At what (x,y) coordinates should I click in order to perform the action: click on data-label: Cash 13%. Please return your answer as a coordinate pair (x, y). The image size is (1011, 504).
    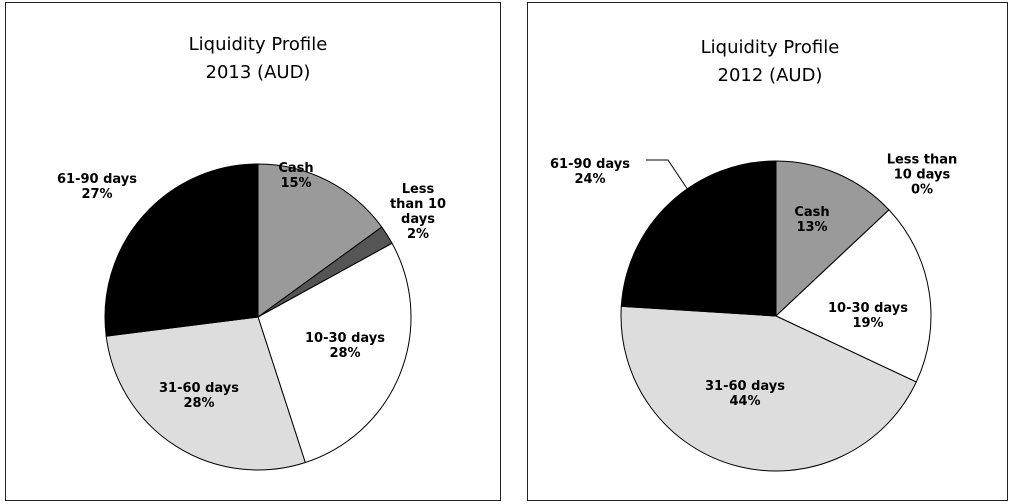
    Looking at the image, I should click on (812, 220).